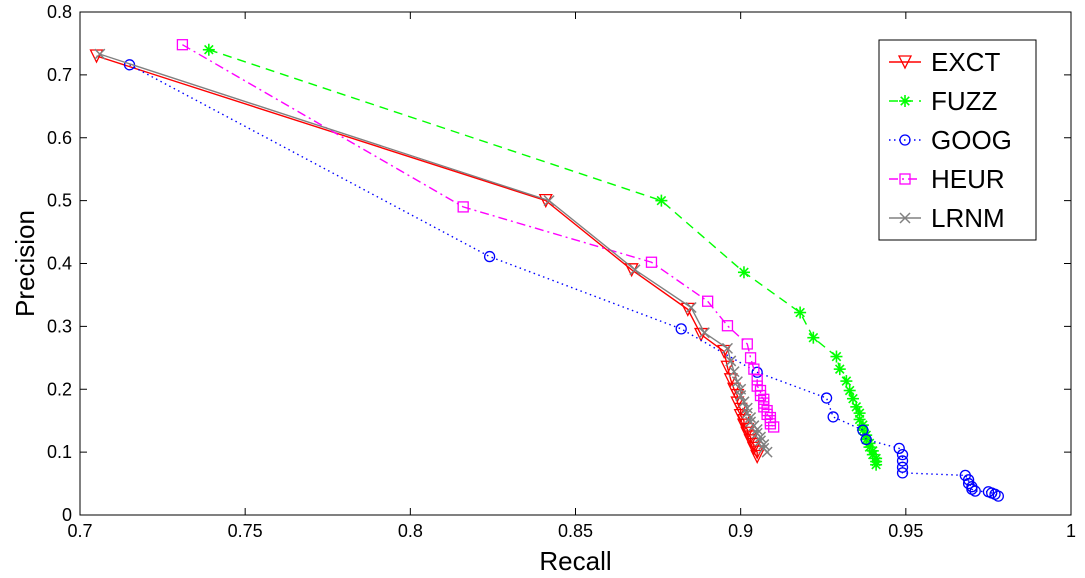 The image size is (1085, 578). I want to click on legend-item-fuzz: FUZZ, so click(943, 101).